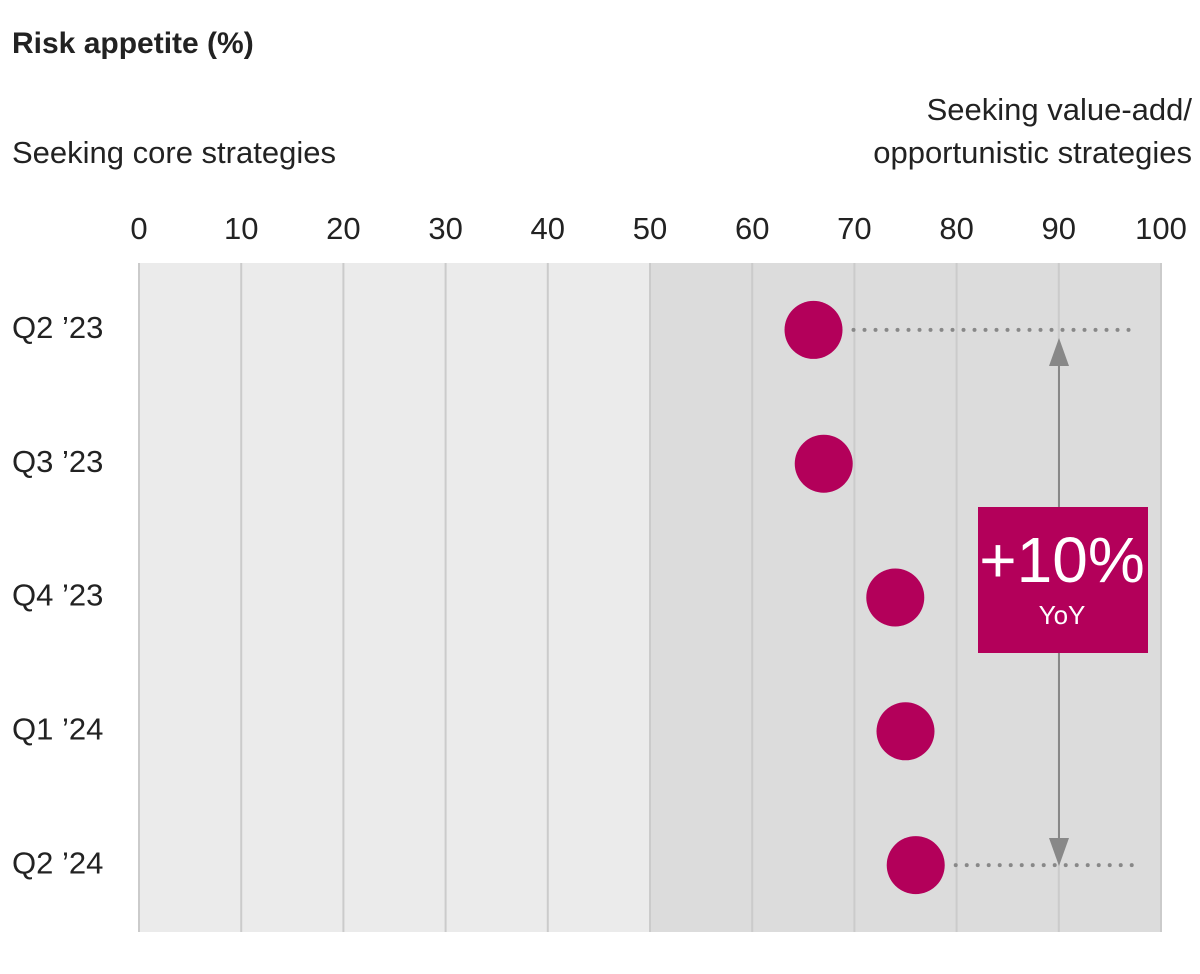 Image resolution: width=1200 pixels, height=974 pixels. I want to click on y-tick-label: Q4 ’23, so click(57, 595).